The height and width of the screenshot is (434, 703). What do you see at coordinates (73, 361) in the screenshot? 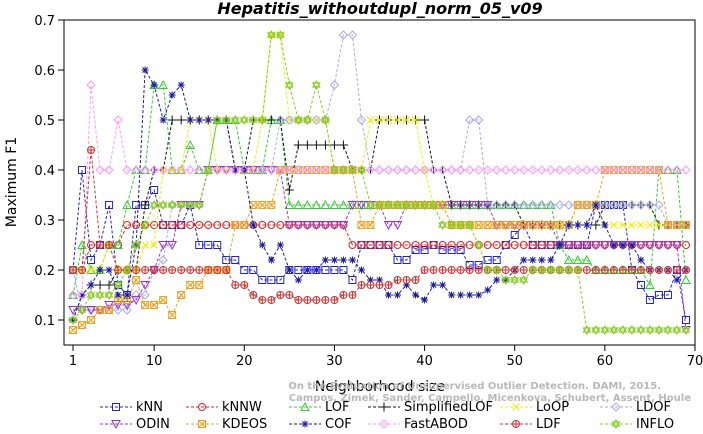
I see `x-tick-label: 1` at bounding box center [73, 361].